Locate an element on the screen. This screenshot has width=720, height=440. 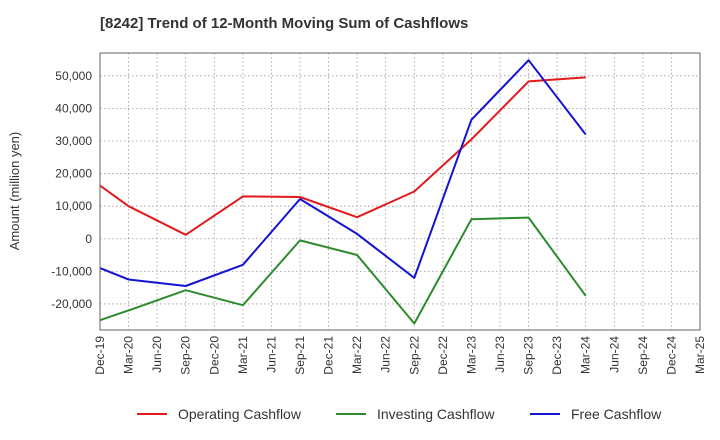
y-tick-label: -10,000 is located at coordinates (71, 271).